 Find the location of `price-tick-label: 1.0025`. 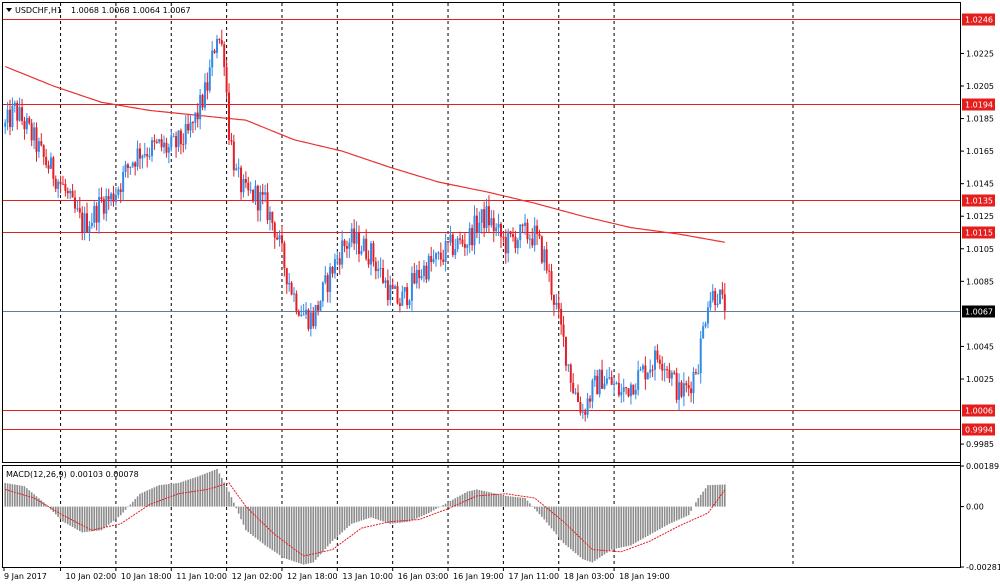

price-tick-label: 1.0025 is located at coordinates (980, 379).